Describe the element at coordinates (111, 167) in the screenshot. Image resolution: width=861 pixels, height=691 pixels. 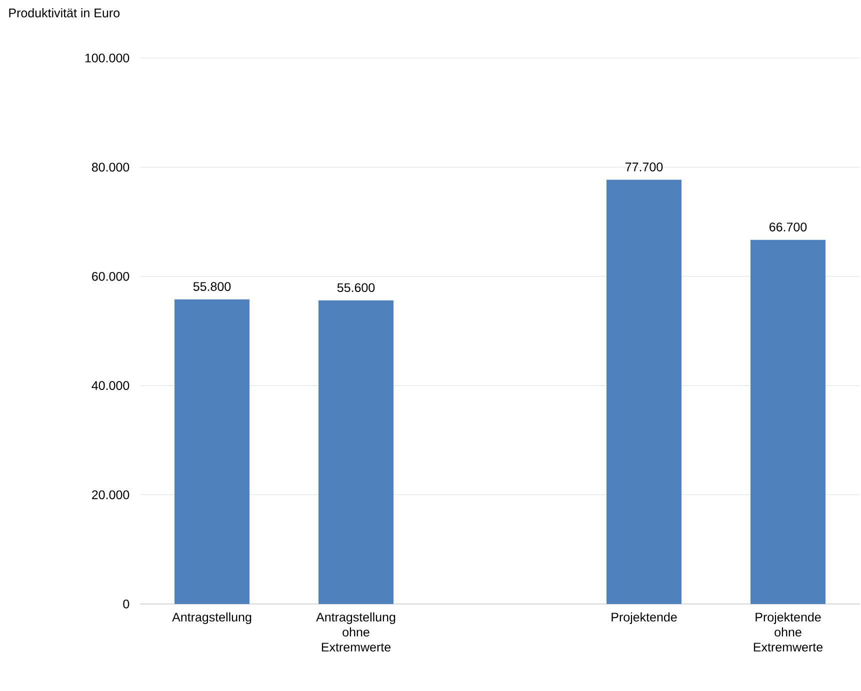
I see `y-tick-label: 80.000` at that location.